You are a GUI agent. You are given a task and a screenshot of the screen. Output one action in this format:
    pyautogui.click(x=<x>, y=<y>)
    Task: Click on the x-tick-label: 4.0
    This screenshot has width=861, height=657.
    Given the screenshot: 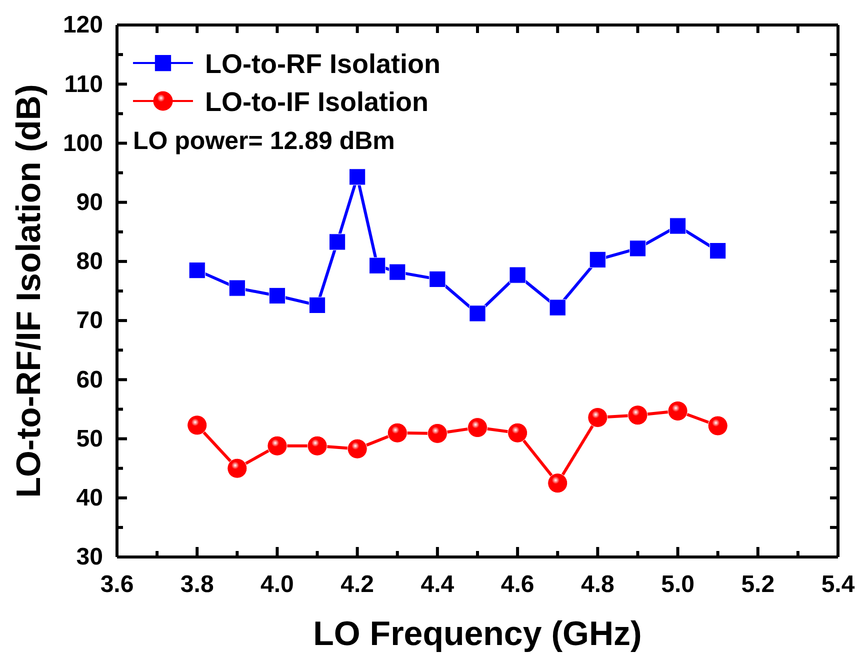 What is the action you would take?
    pyautogui.click(x=277, y=584)
    